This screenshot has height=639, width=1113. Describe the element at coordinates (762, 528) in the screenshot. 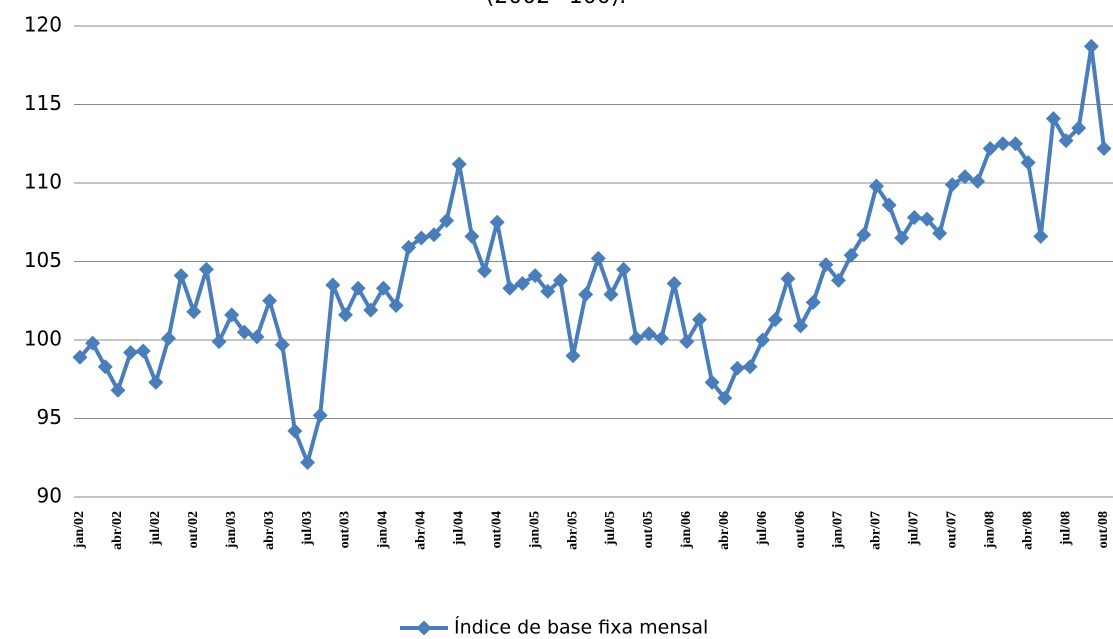

I see `x-tick-label: jul/06` at that location.